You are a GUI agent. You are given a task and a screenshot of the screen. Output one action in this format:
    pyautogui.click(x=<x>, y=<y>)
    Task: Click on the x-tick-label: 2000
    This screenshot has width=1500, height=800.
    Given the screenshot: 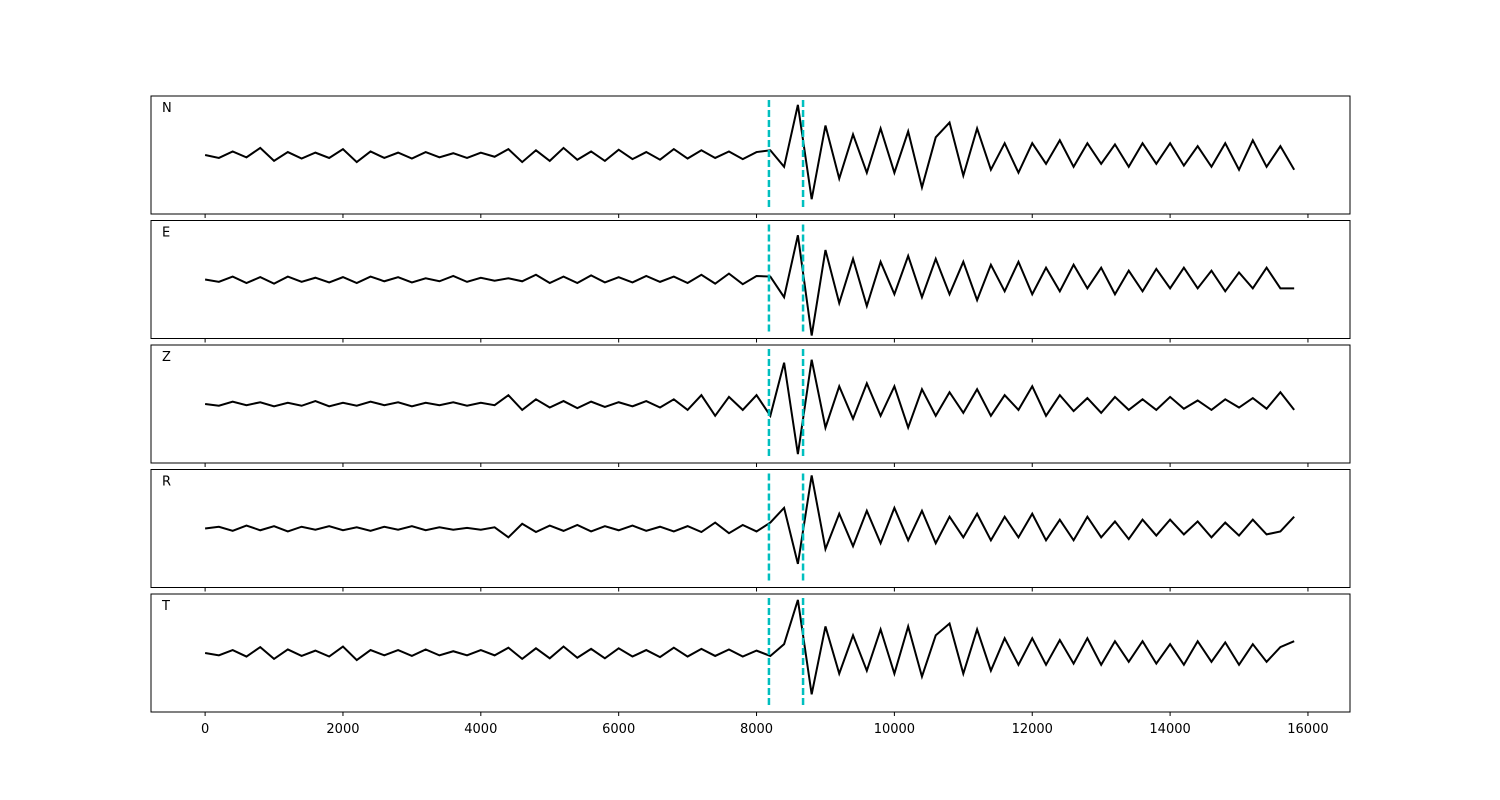 What is the action you would take?
    pyautogui.click(x=342, y=729)
    